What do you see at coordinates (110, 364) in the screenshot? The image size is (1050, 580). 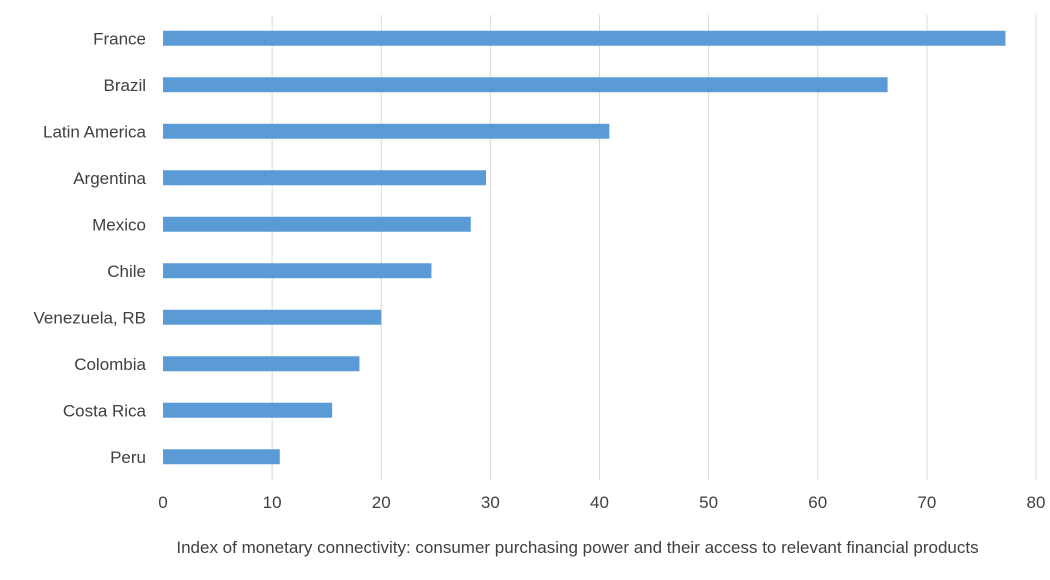 I see `category-label: Colombia` at bounding box center [110, 364].